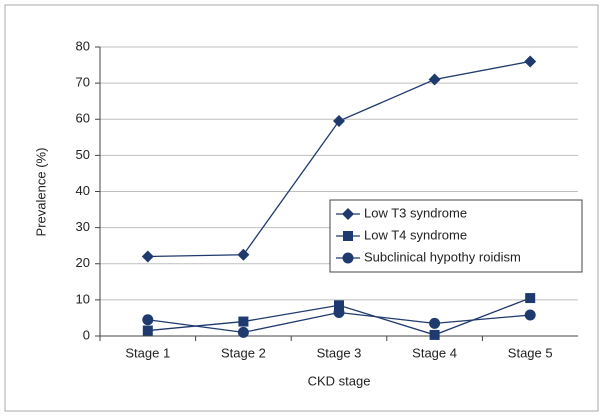 The height and width of the screenshot is (418, 604). What do you see at coordinates (339, 352) in the screenshot?
I see `x-tick-label: Stage 3` at bounding box center [339, 352].